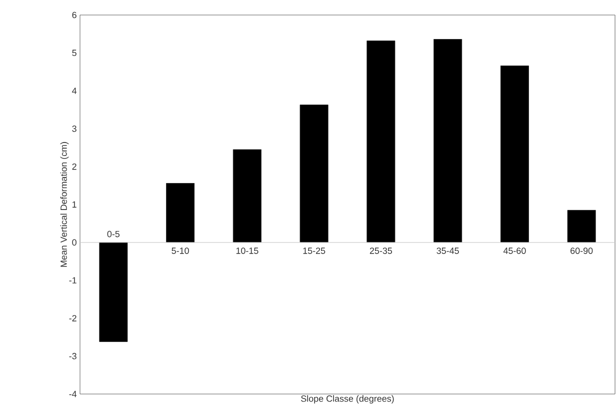 This screenshot has width=616, height=417. I want to click on x-axis-title: Slope Classe (degrees), so click(347, 399).